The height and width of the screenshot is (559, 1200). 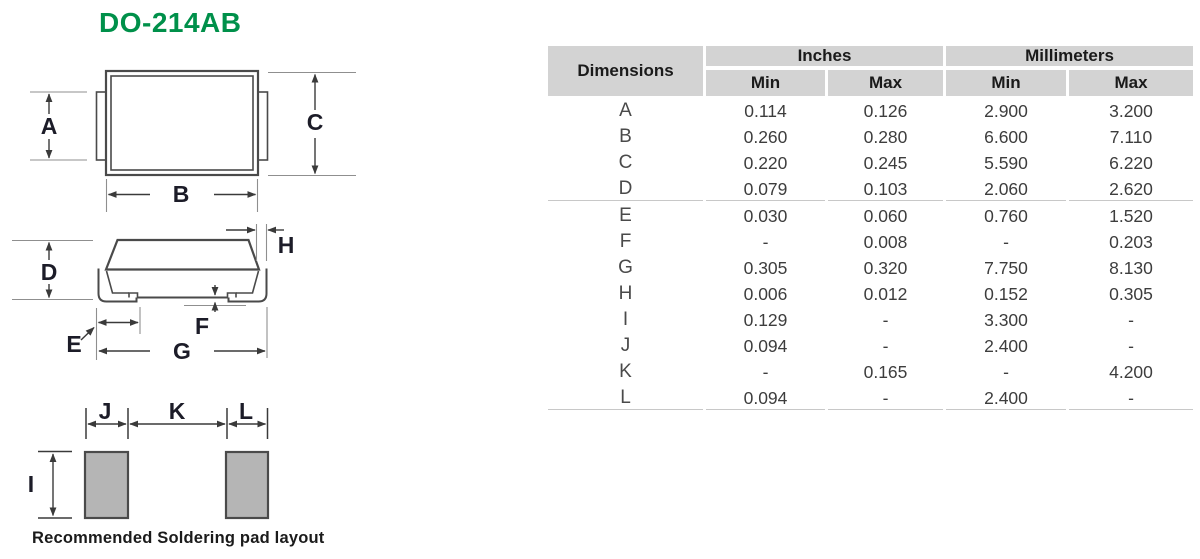 What do you see at coordinates (765, 136) in the screenshot?
I see `value-cell: 0.260` at bounding box center [765, 136].